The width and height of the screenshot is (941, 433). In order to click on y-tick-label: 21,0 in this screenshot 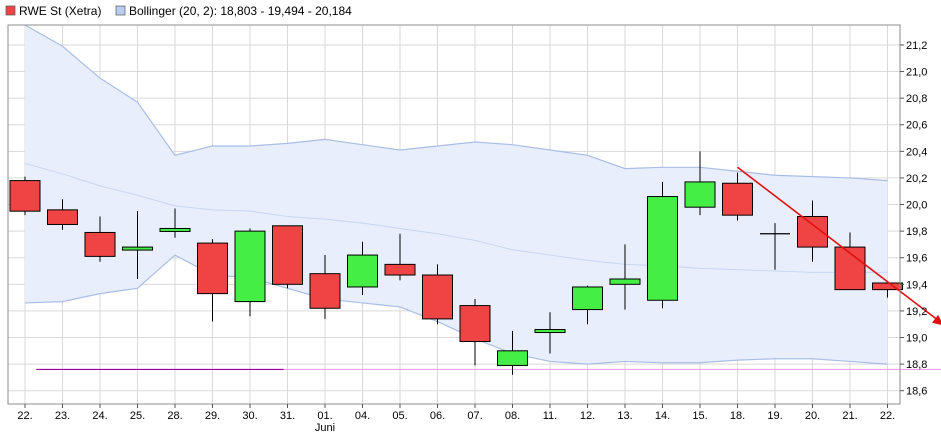, I will do `click(916, 73)`.